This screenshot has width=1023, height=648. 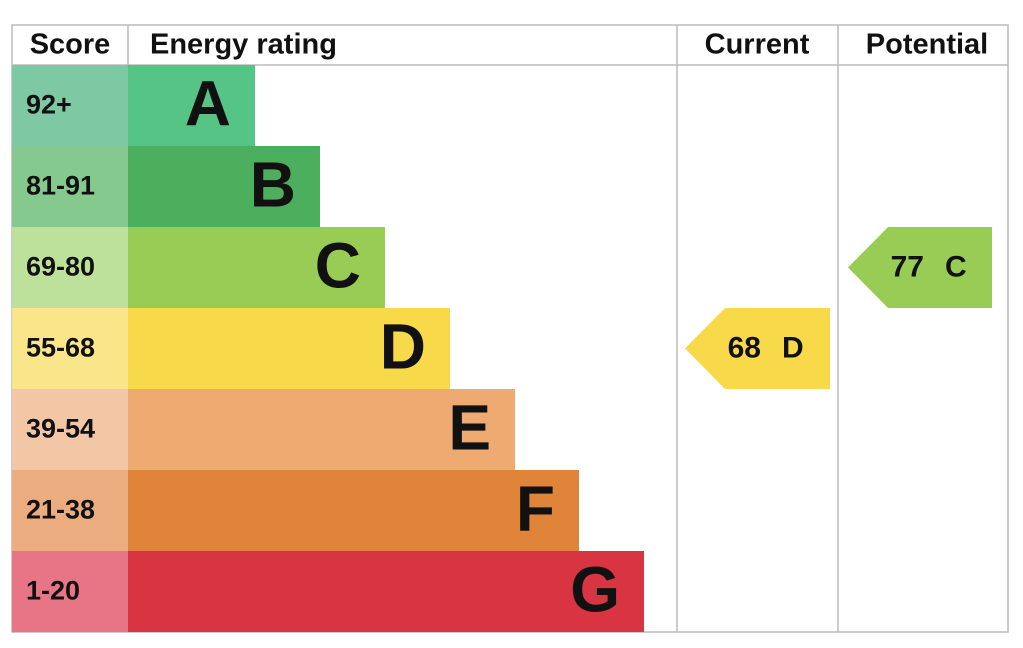 What do you see at coordinates (60, 267) in the screenshot?
I see `score-label: 69-80` at bounding box center [60, 267].